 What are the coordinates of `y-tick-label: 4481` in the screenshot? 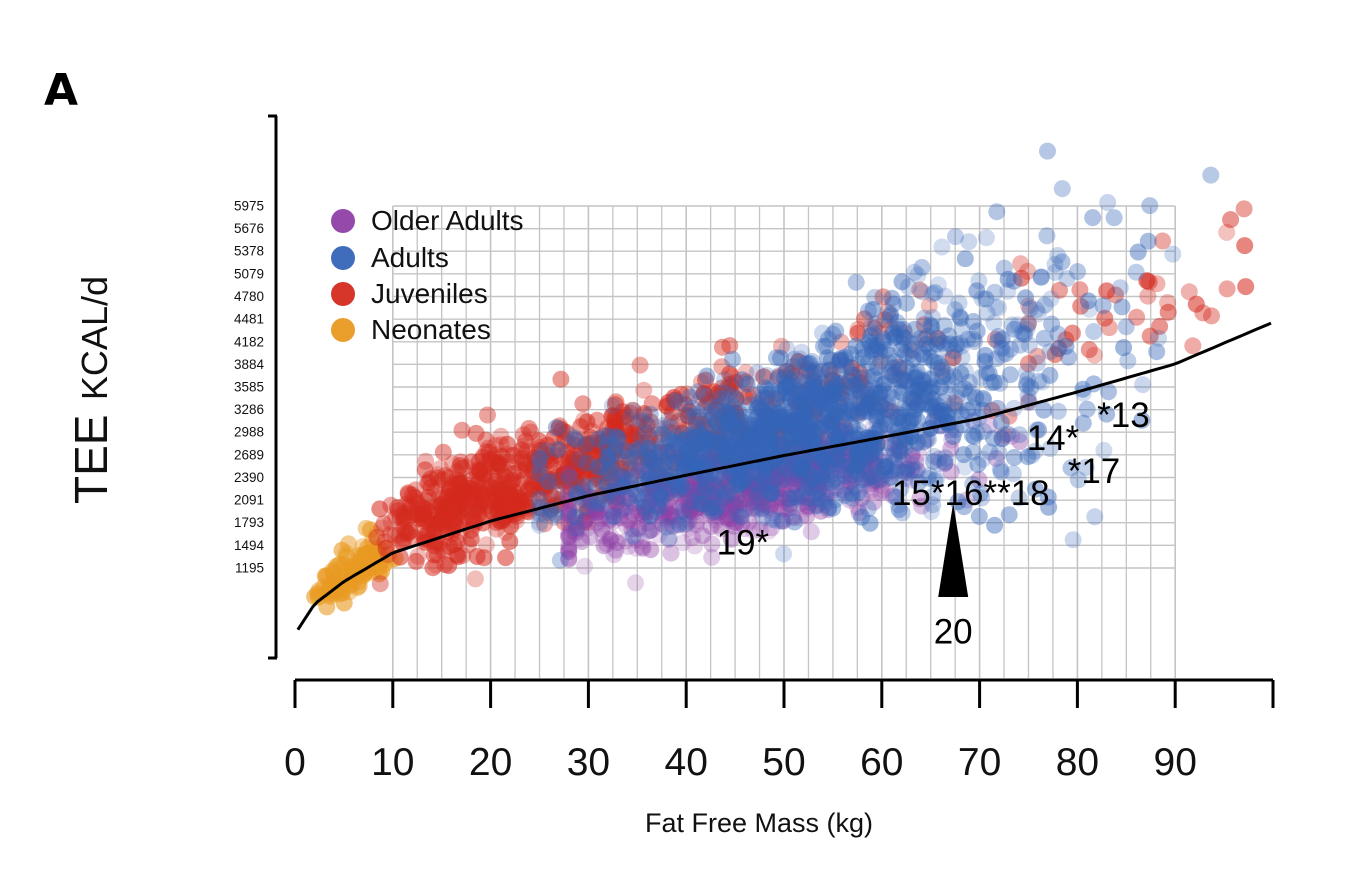 It's located at (249, 319).